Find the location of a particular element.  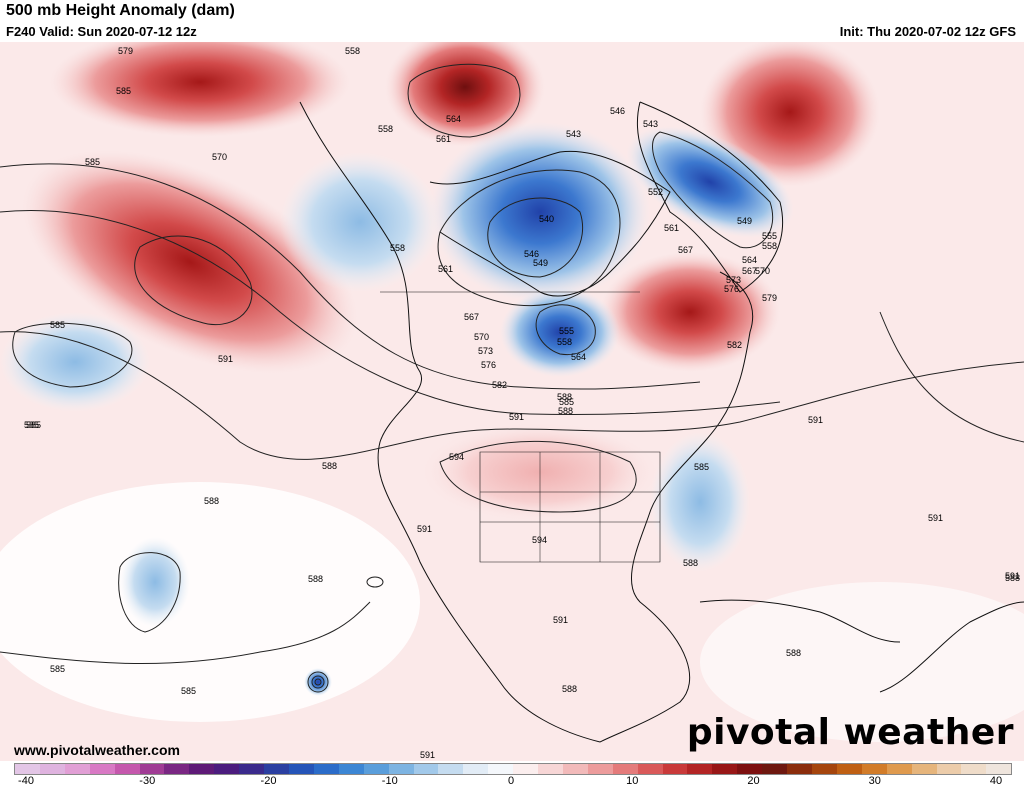

website-url: www.pivotalweather.com is located at coordinates (97, 750).